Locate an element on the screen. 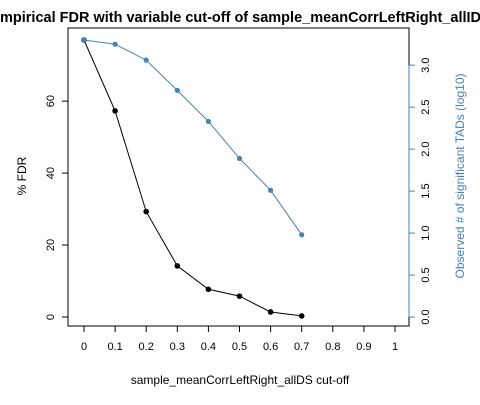 The height and width of the screenshot is (405, 480). x-axis: 0 0.1 0.2 0.3 0.4 0.5 0.6 0.7 0.8 0.9 1 is located at coordinates (239, 339).